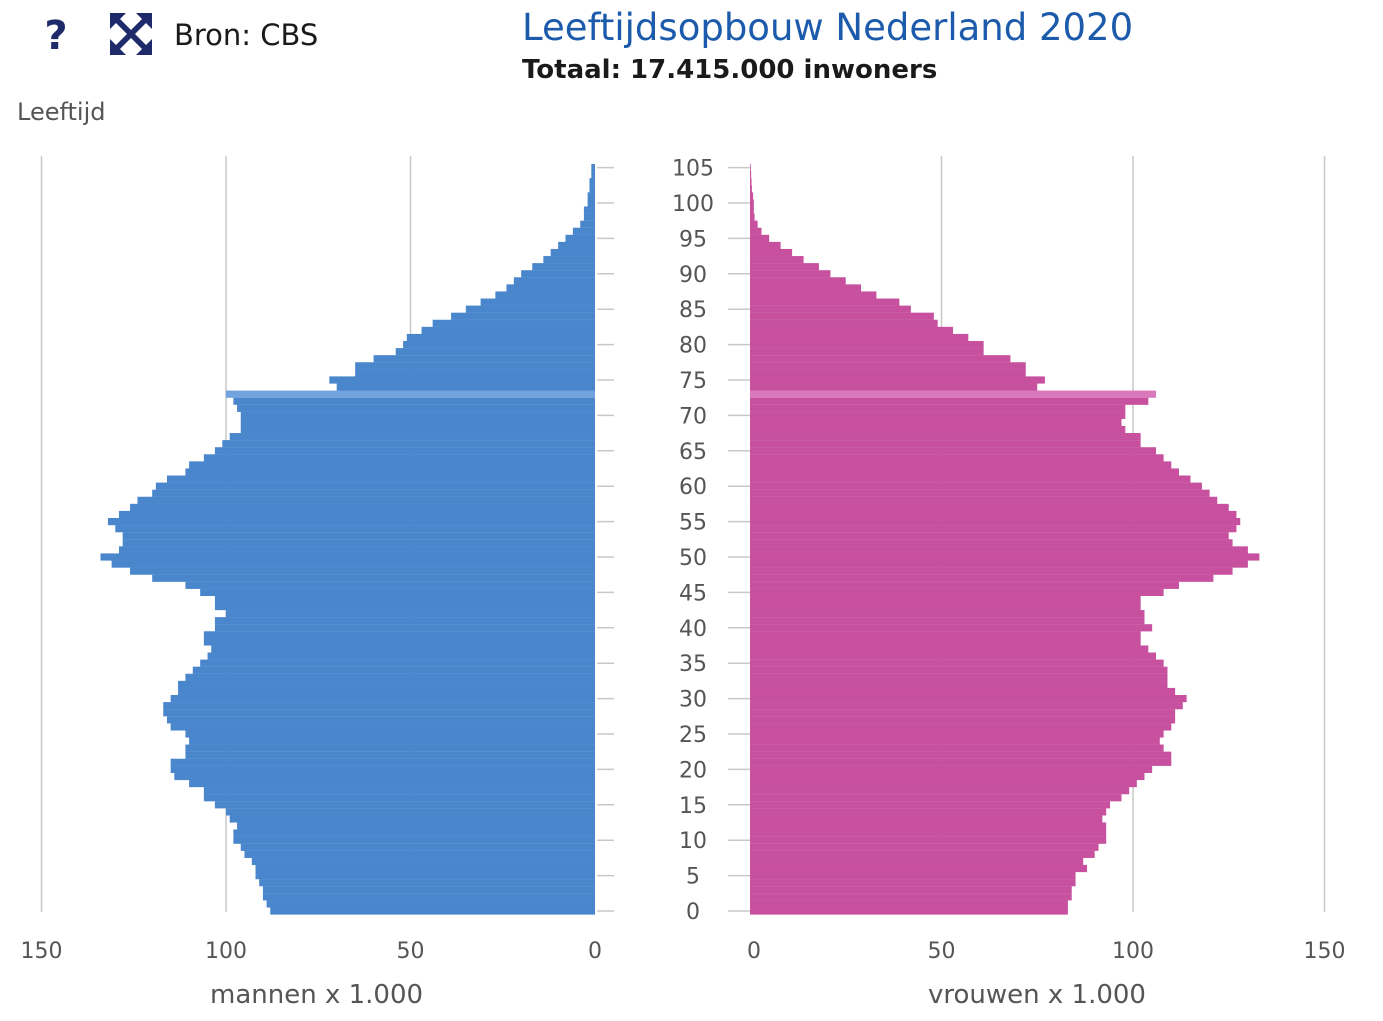  What do you see at coordinates (61, 112) in the screenshot?
I see `y-axis-label: Leeftijd` at bounding box center [61, 112].